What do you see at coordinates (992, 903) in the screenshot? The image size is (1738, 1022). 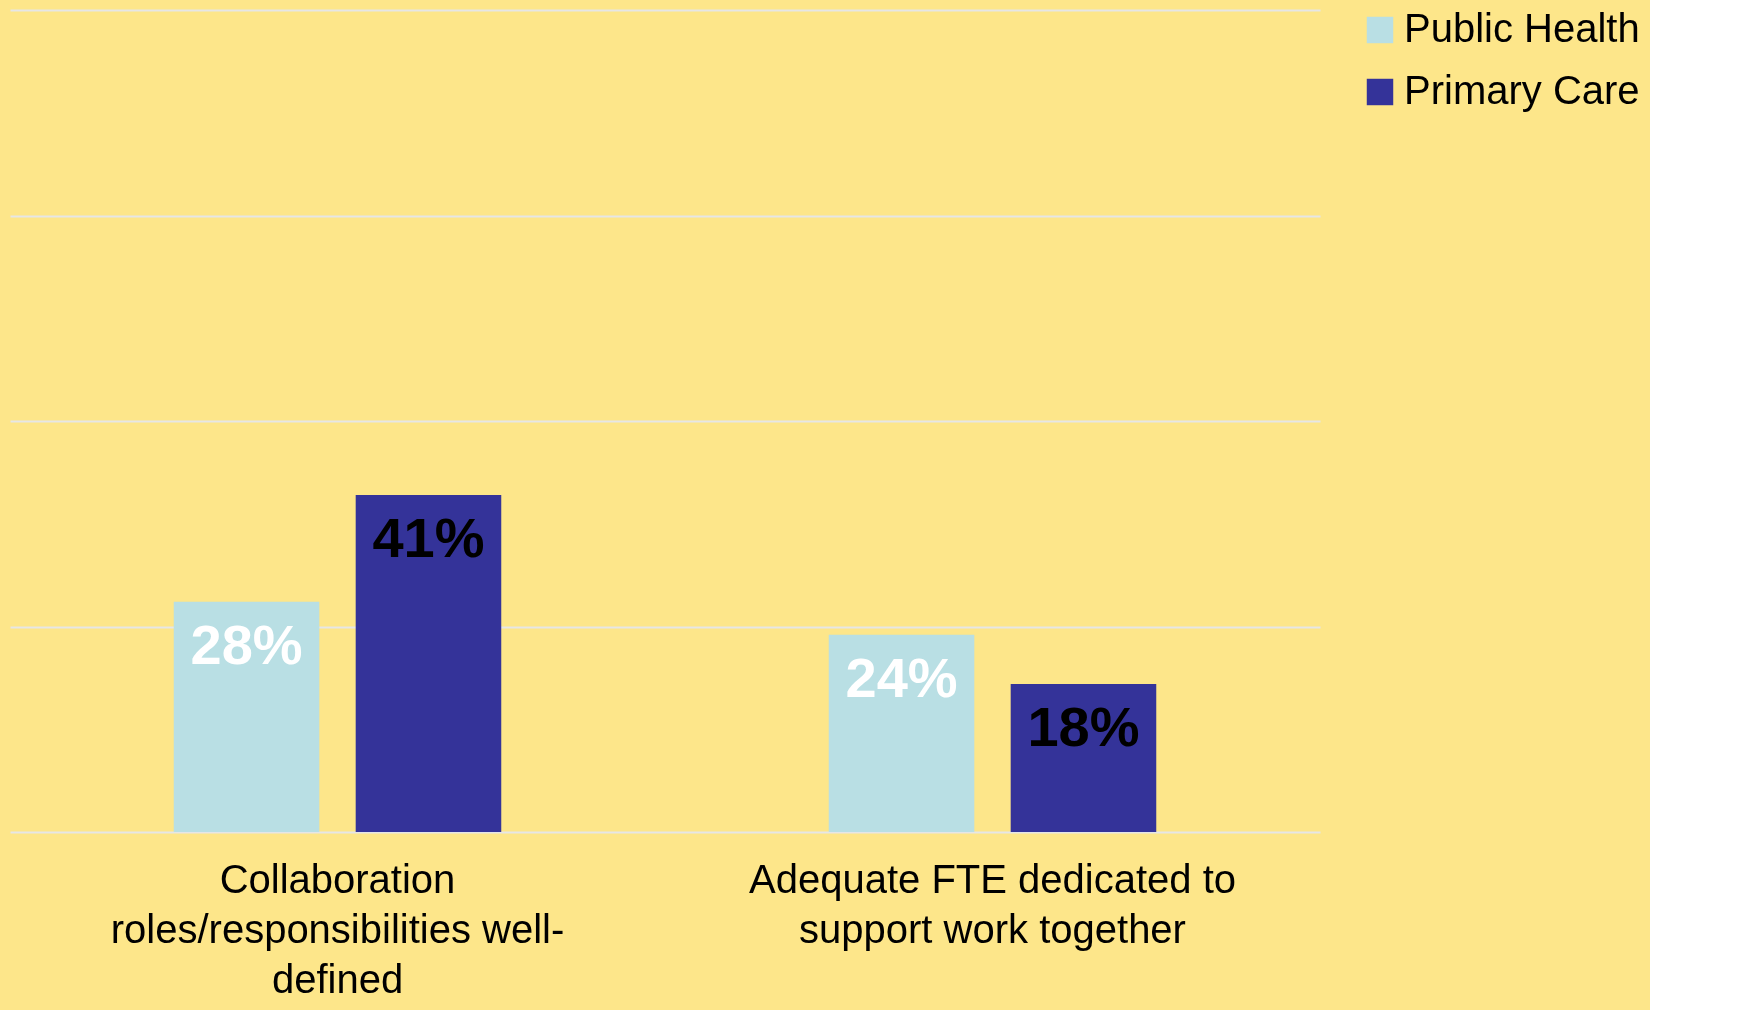 I see `x-tick-label: Adequate FTE dedicated to support work together` at bounding box center [992, 903].